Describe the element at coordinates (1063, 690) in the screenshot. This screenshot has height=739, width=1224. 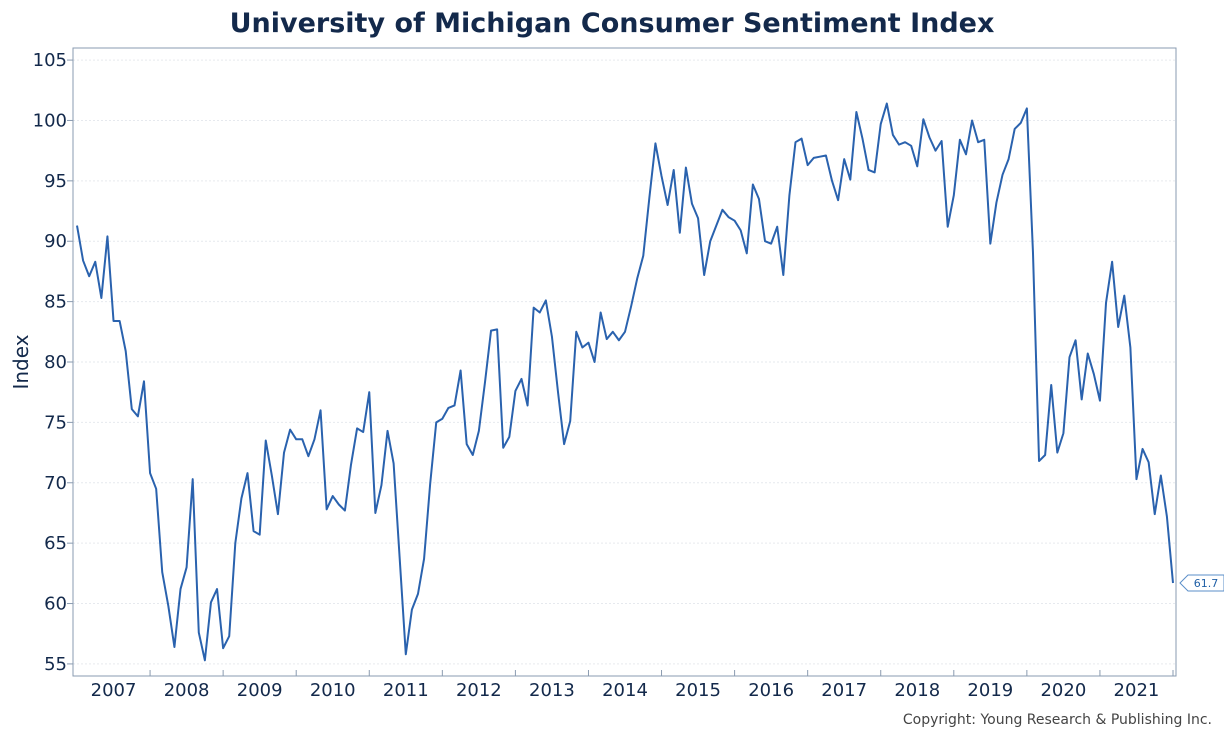
I see `x-tick-label: 2020` at that location.